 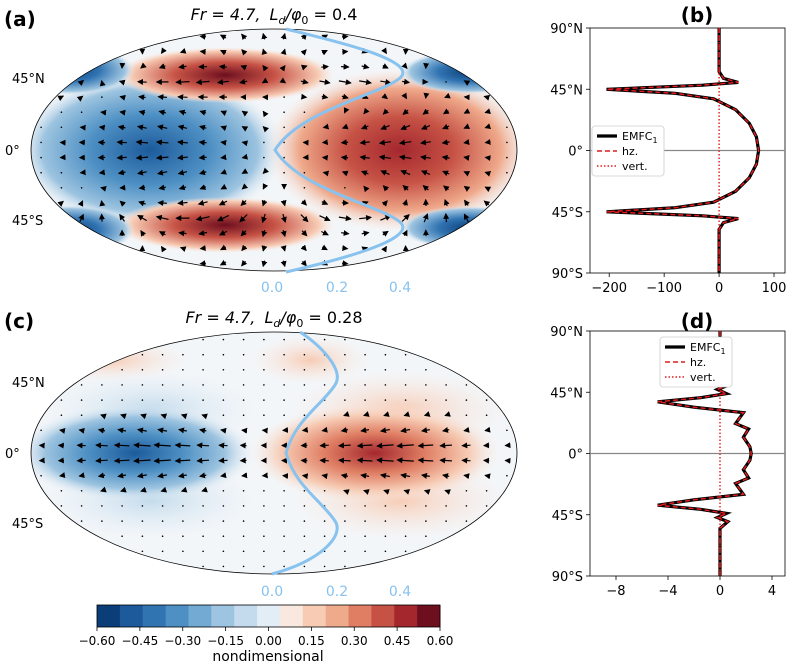 I want to click on panel-c-profile-tick-0: 0.0, so click(x=272, y=592).